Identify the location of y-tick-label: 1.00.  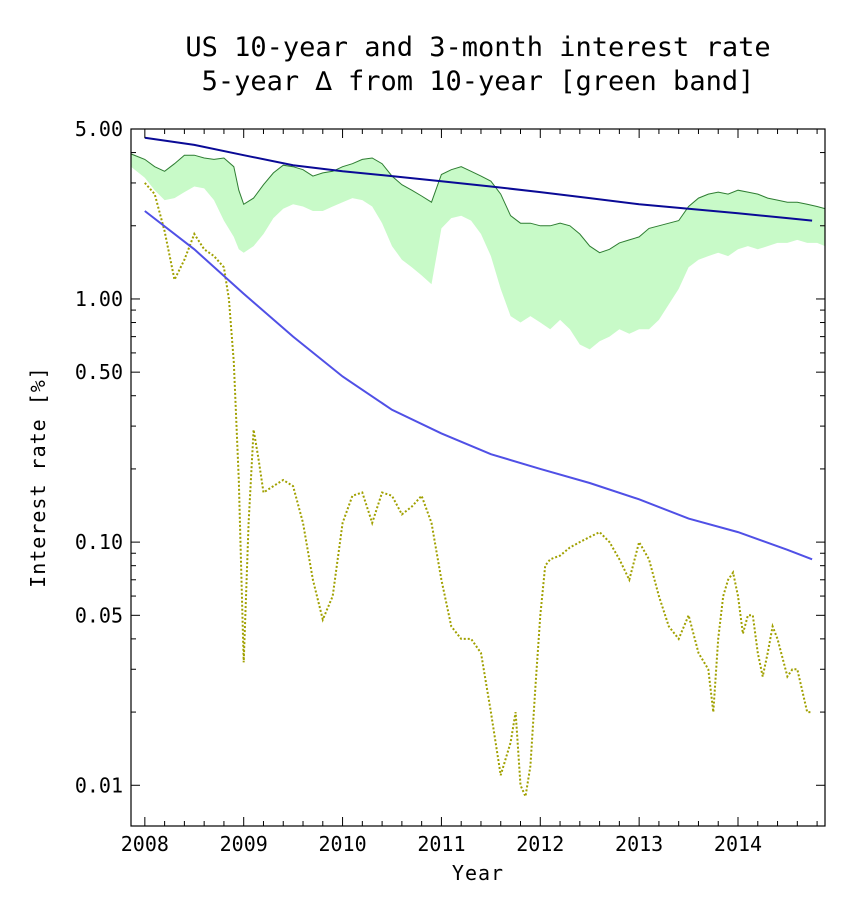
(99, 299).